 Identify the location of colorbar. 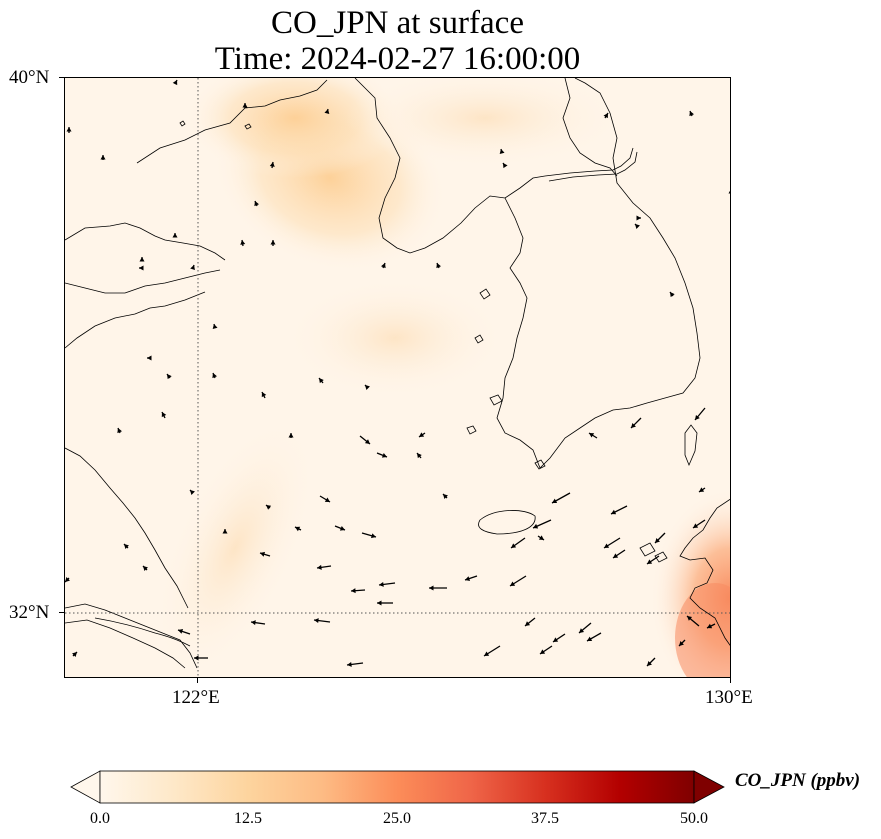
(397, 787).